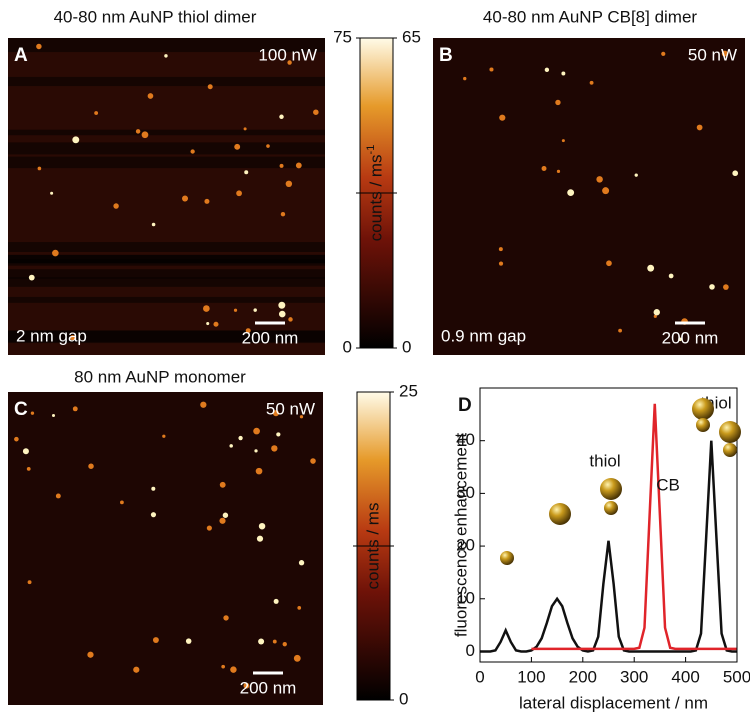 This screenshot has width=750, height=715. Describe the element at coordinates (155, 16) in the screenshot. I see `panel-title: 40-80 nm AuNP thiol dimer` at that location.